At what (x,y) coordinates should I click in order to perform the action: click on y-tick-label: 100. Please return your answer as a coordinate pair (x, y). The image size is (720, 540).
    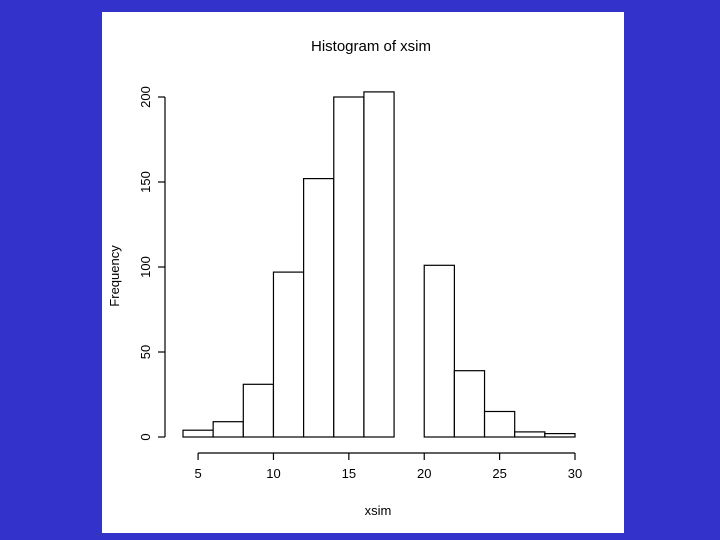
    Looking at the image, I should click on (145, 267).